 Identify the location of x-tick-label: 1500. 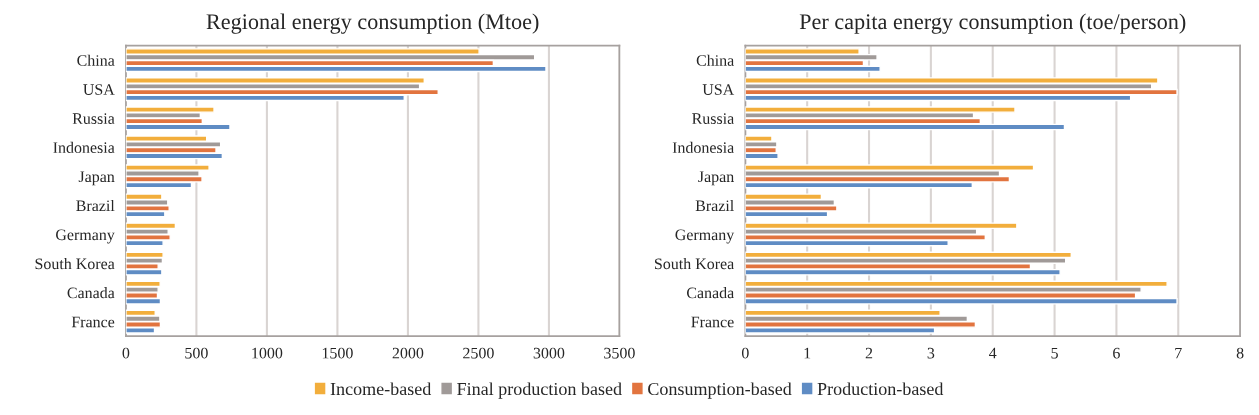
(337, 353).